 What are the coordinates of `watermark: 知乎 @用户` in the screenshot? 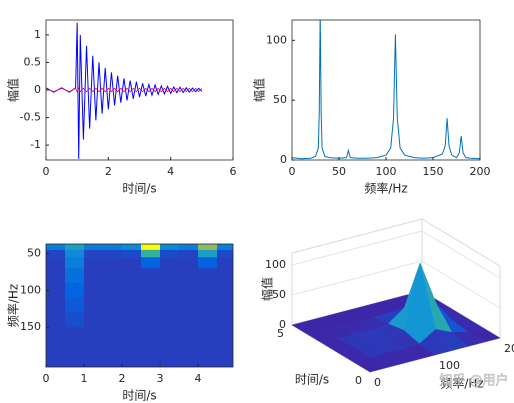 It's located at (473, 381).